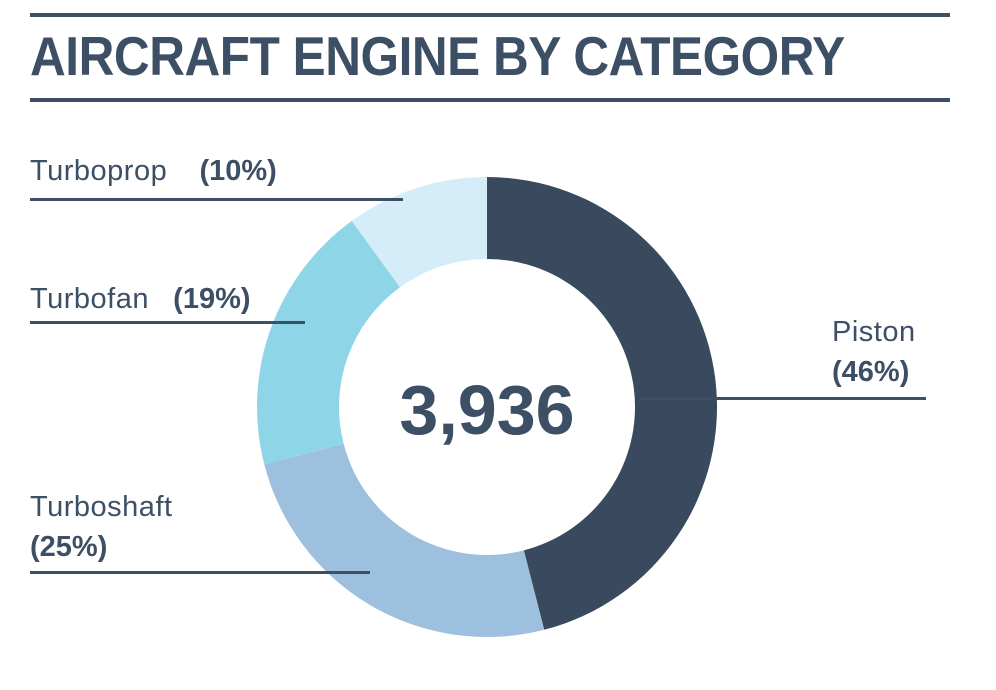 This screenshot has height=690, width=996. What do you see at coordinates (167, 322) in the screenshot?
I see `leader-line-turbofan` at bounding box center [167, 322].